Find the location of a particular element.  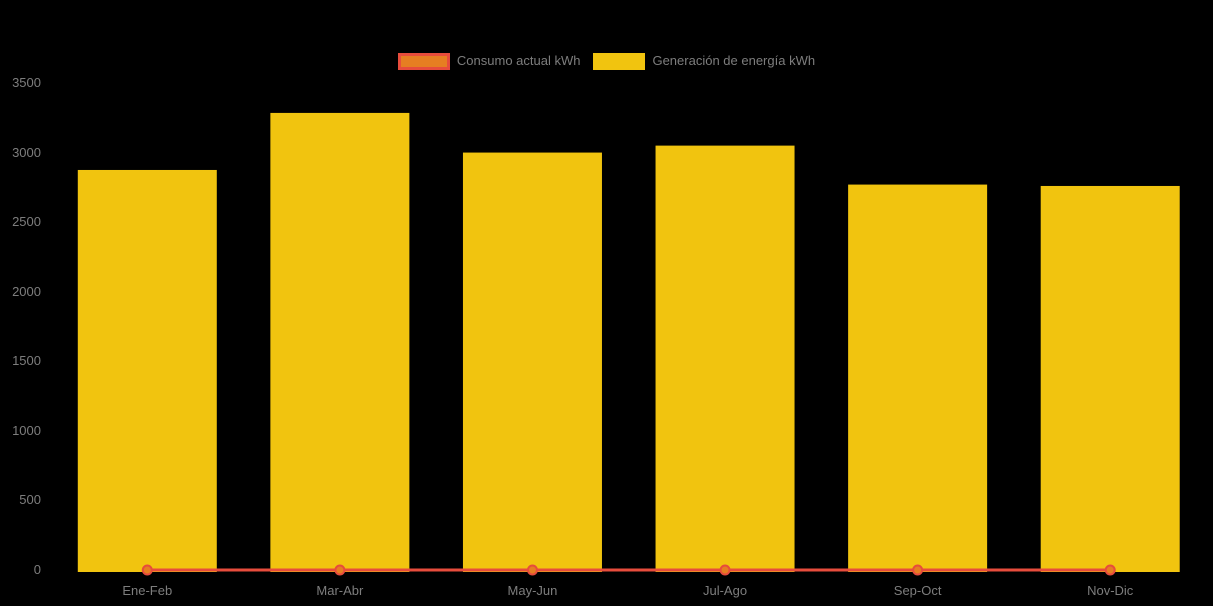

y-tick-label: 1500 is located at coordinates (26, 361).